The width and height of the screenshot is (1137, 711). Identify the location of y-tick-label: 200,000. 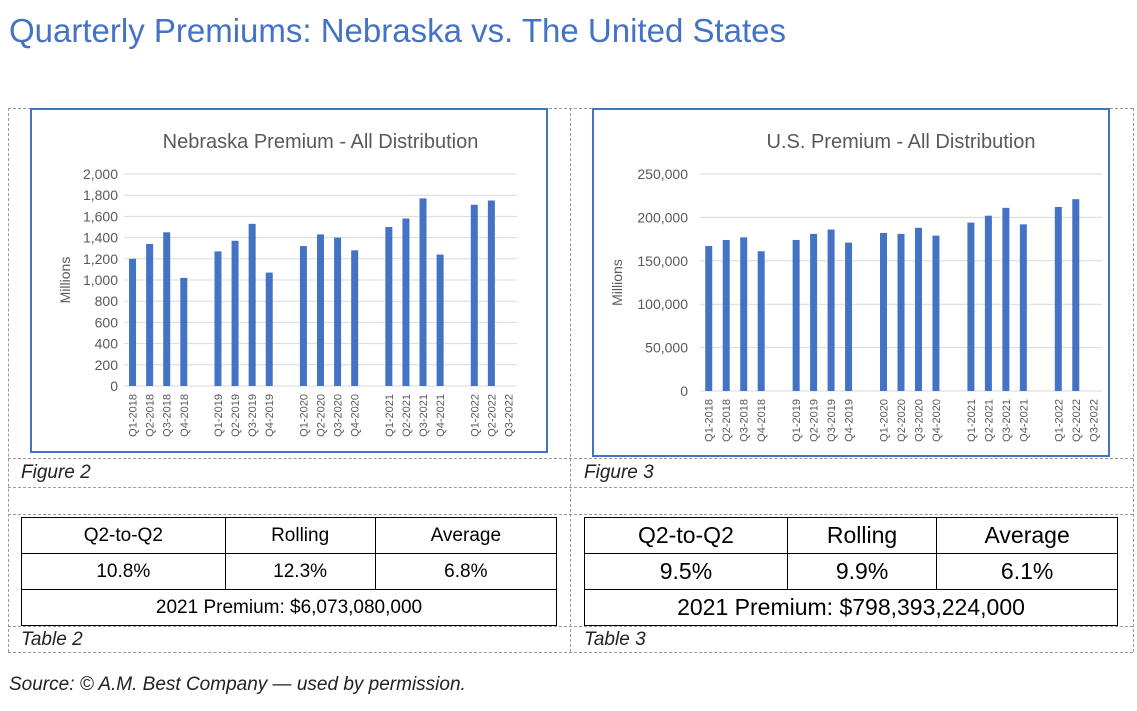
(662, 217).